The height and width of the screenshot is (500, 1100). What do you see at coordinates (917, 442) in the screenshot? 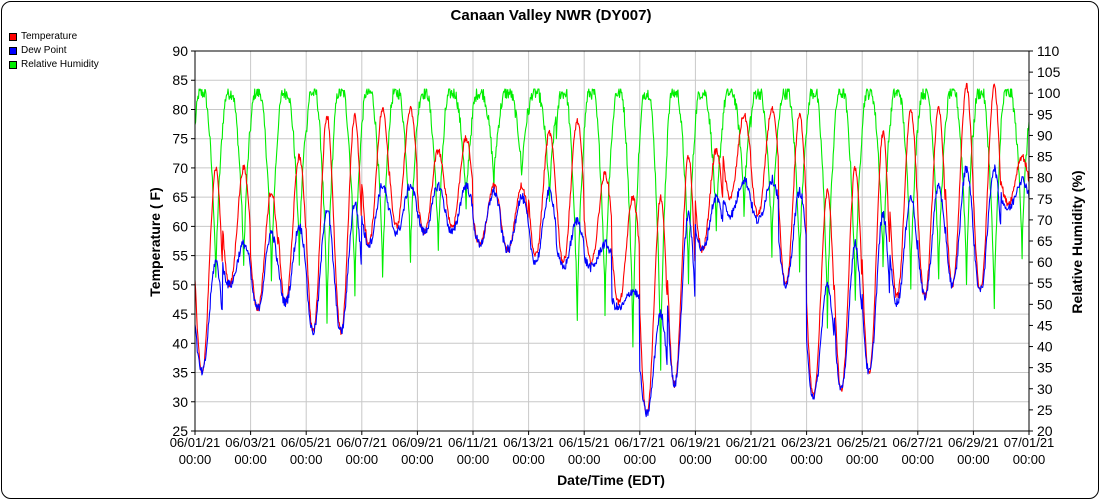
I see `x-tick-label-date: 06/27/21` at bounding box center [917, 442].